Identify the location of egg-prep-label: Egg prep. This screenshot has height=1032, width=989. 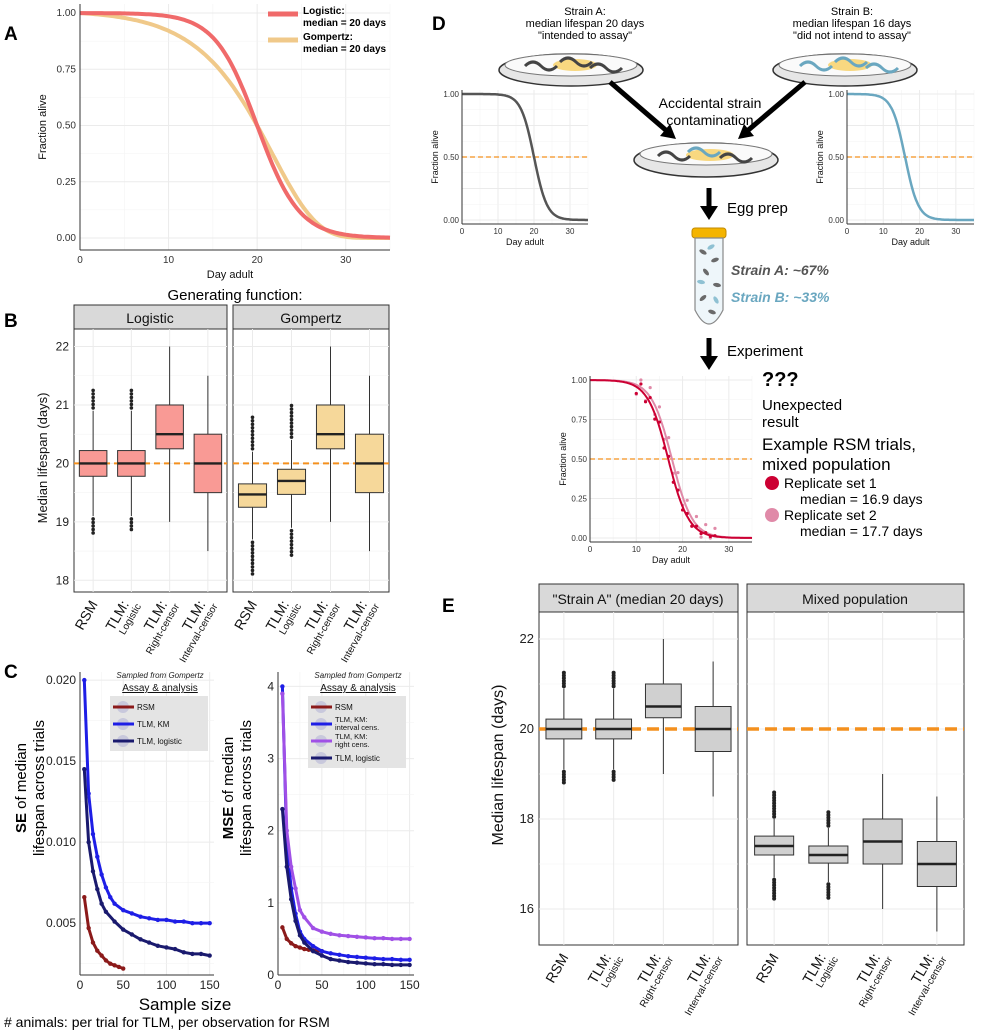
(757, 208).